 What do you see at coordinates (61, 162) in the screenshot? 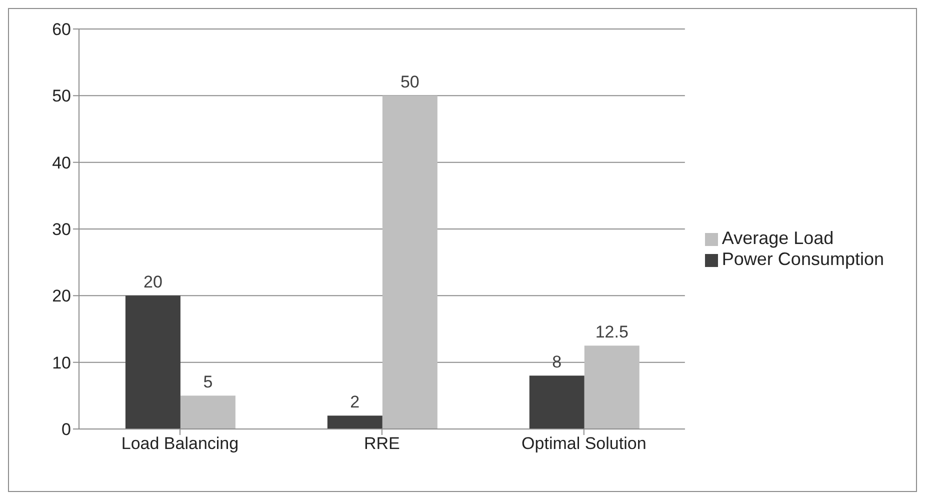
I see `y-tick-label: 40` at bounding box center [61, 162].